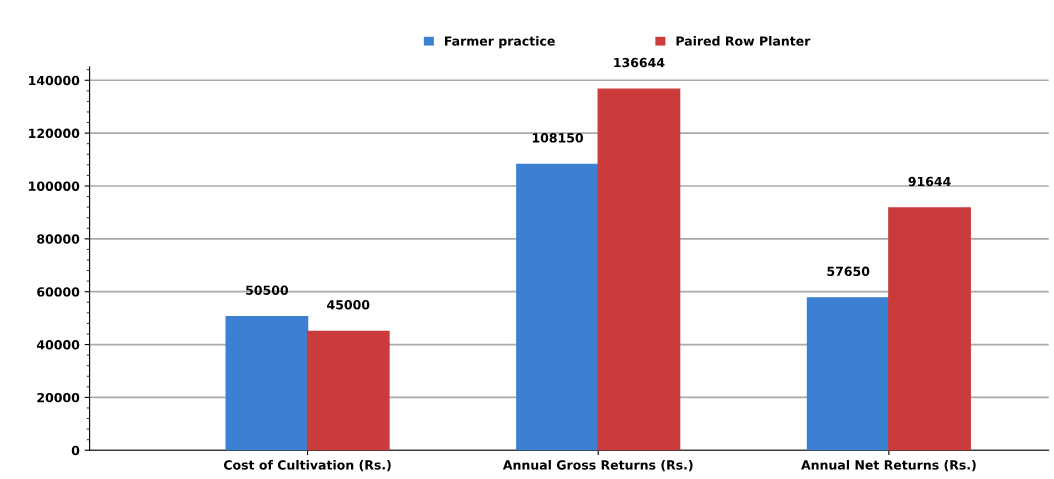 The height and width of the screenshot is (479, 1054). I want to click on data-label: 57650, so click(848, 271).